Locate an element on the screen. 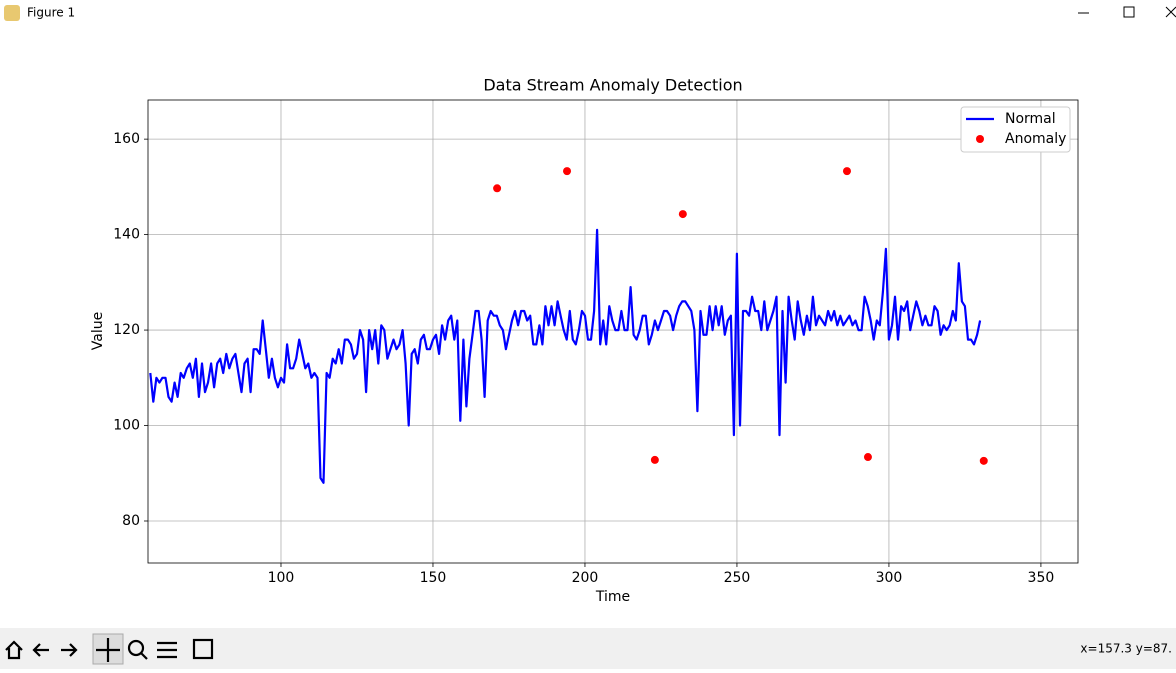 The height and width of the screenshot is (673, 1176). app-icon is located at coordinates (12, 13).